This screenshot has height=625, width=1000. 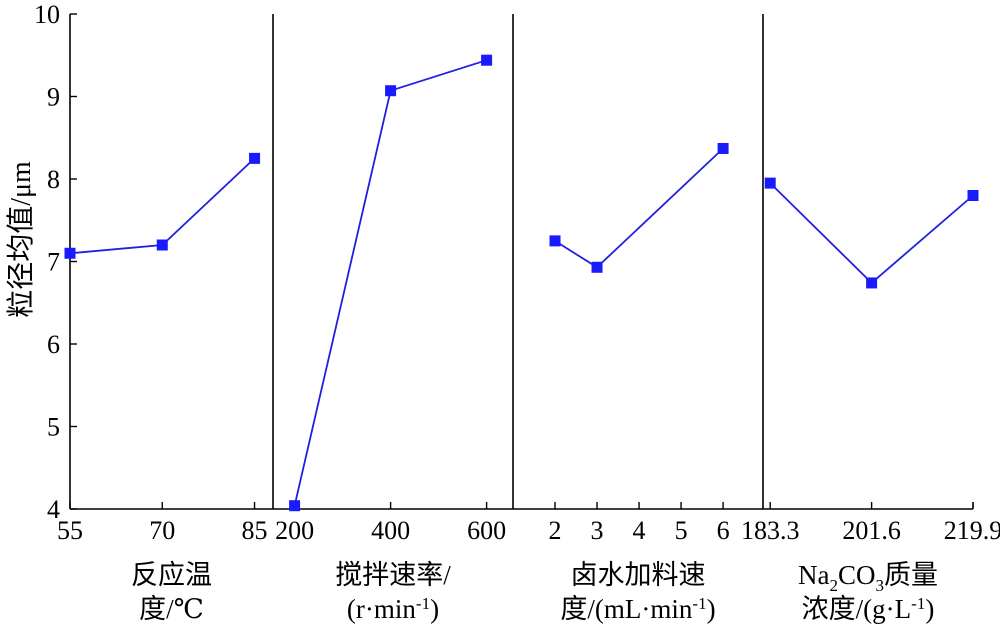 What do you see at coordinates (639, 530) in the screenshot?
I see `x-tick-label: 4` at bounding box center [639, 530].